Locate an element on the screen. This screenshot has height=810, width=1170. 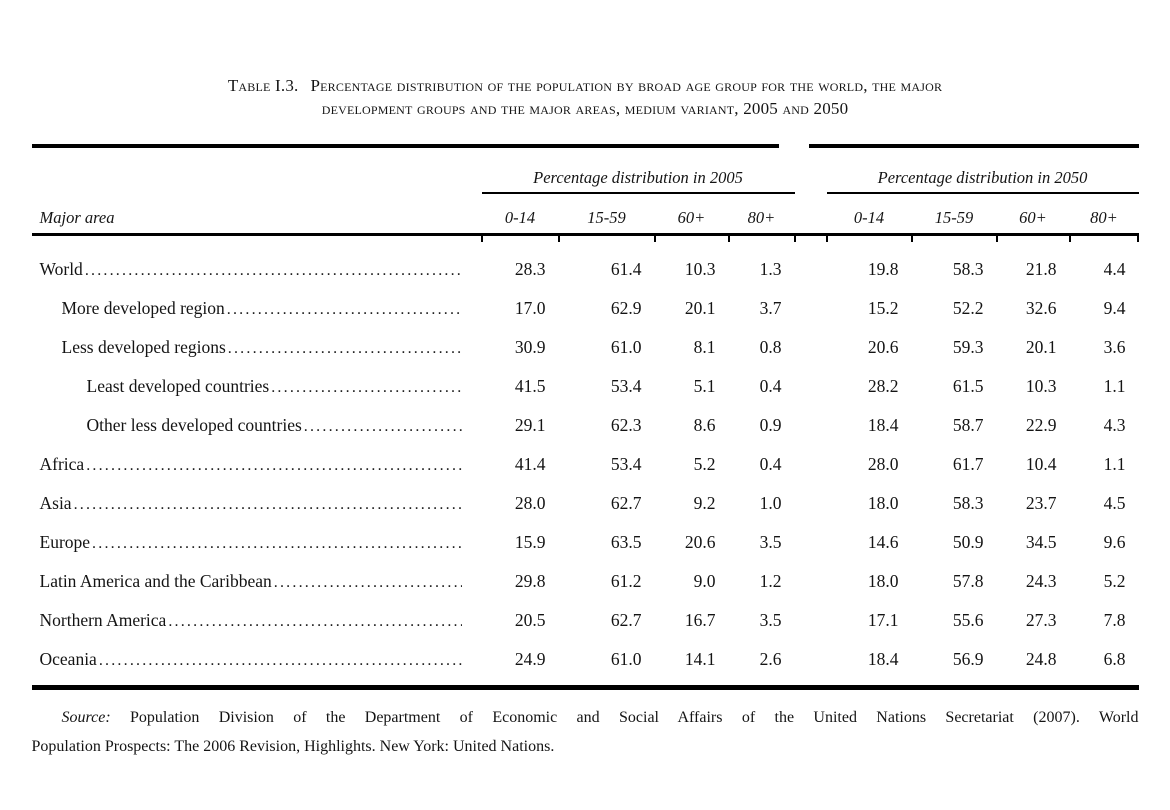
row-label-wrap: Other less developed countries is located at coordinates (284, 425).